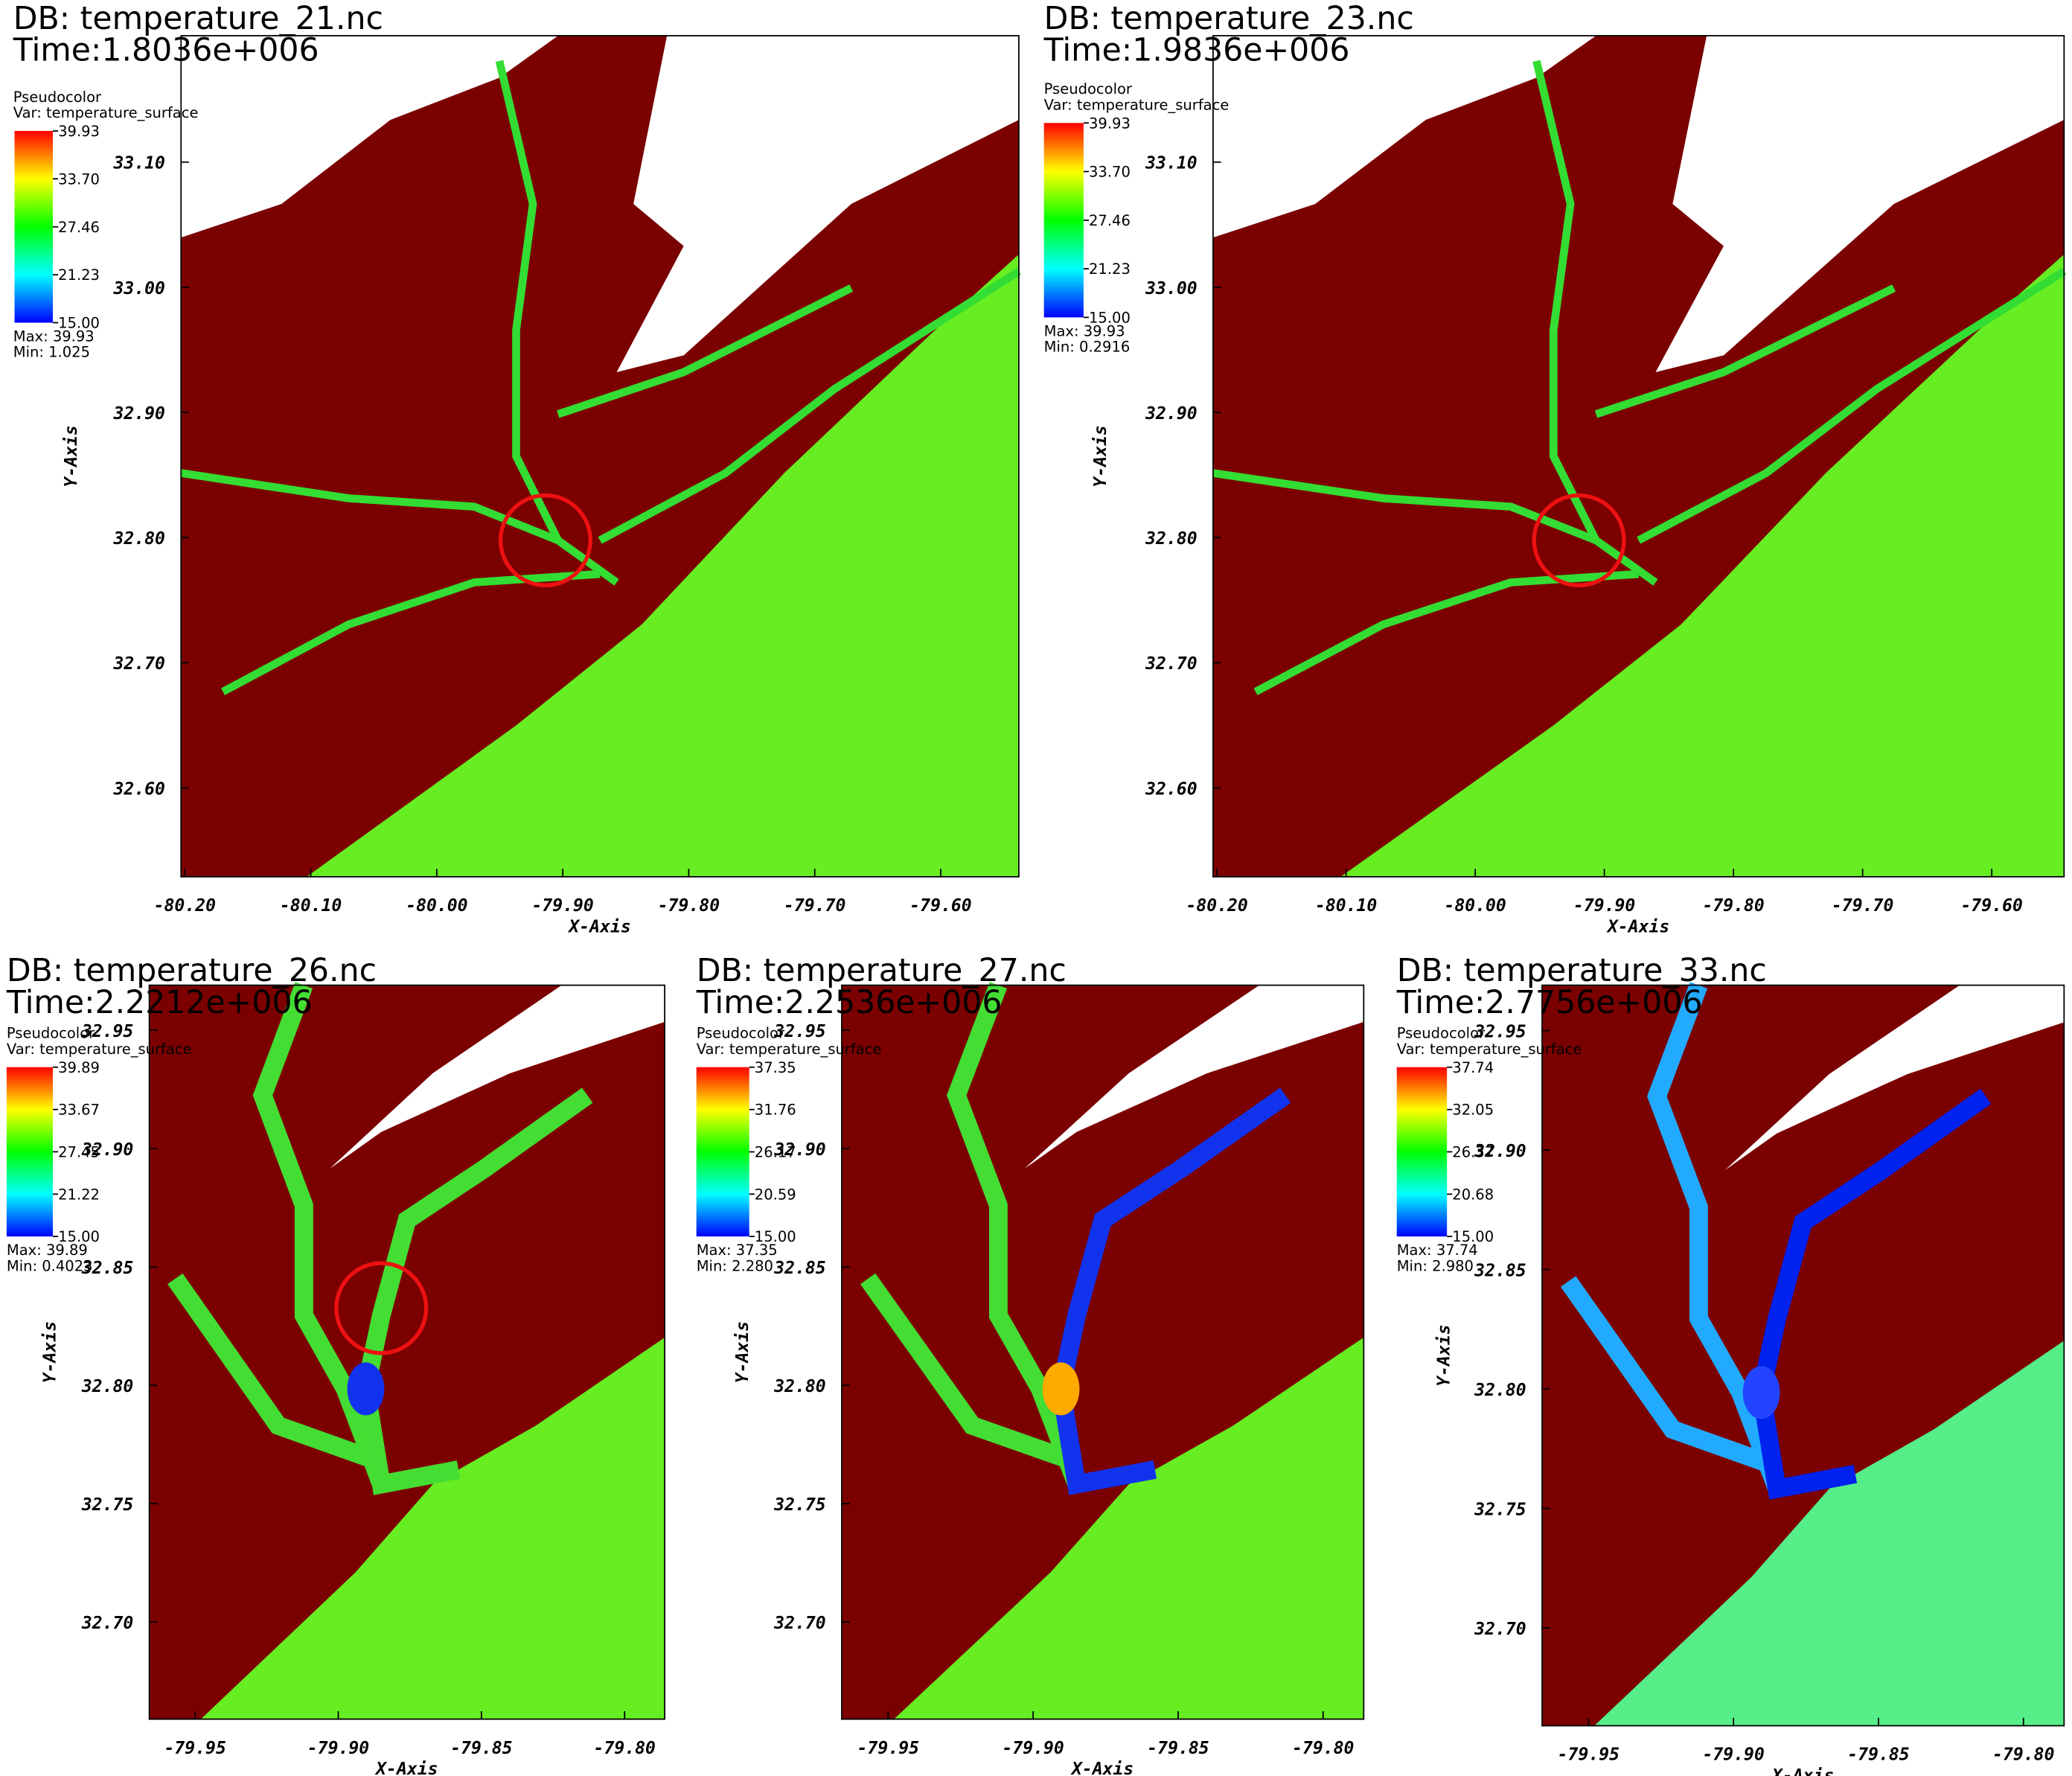 The height and width of the screenshot is (1776, 2072). What do you see at coordinates (1171, 539) in the screenshot?
I see `y-tick-label: 32.80` at bounding box center [1171, 539].